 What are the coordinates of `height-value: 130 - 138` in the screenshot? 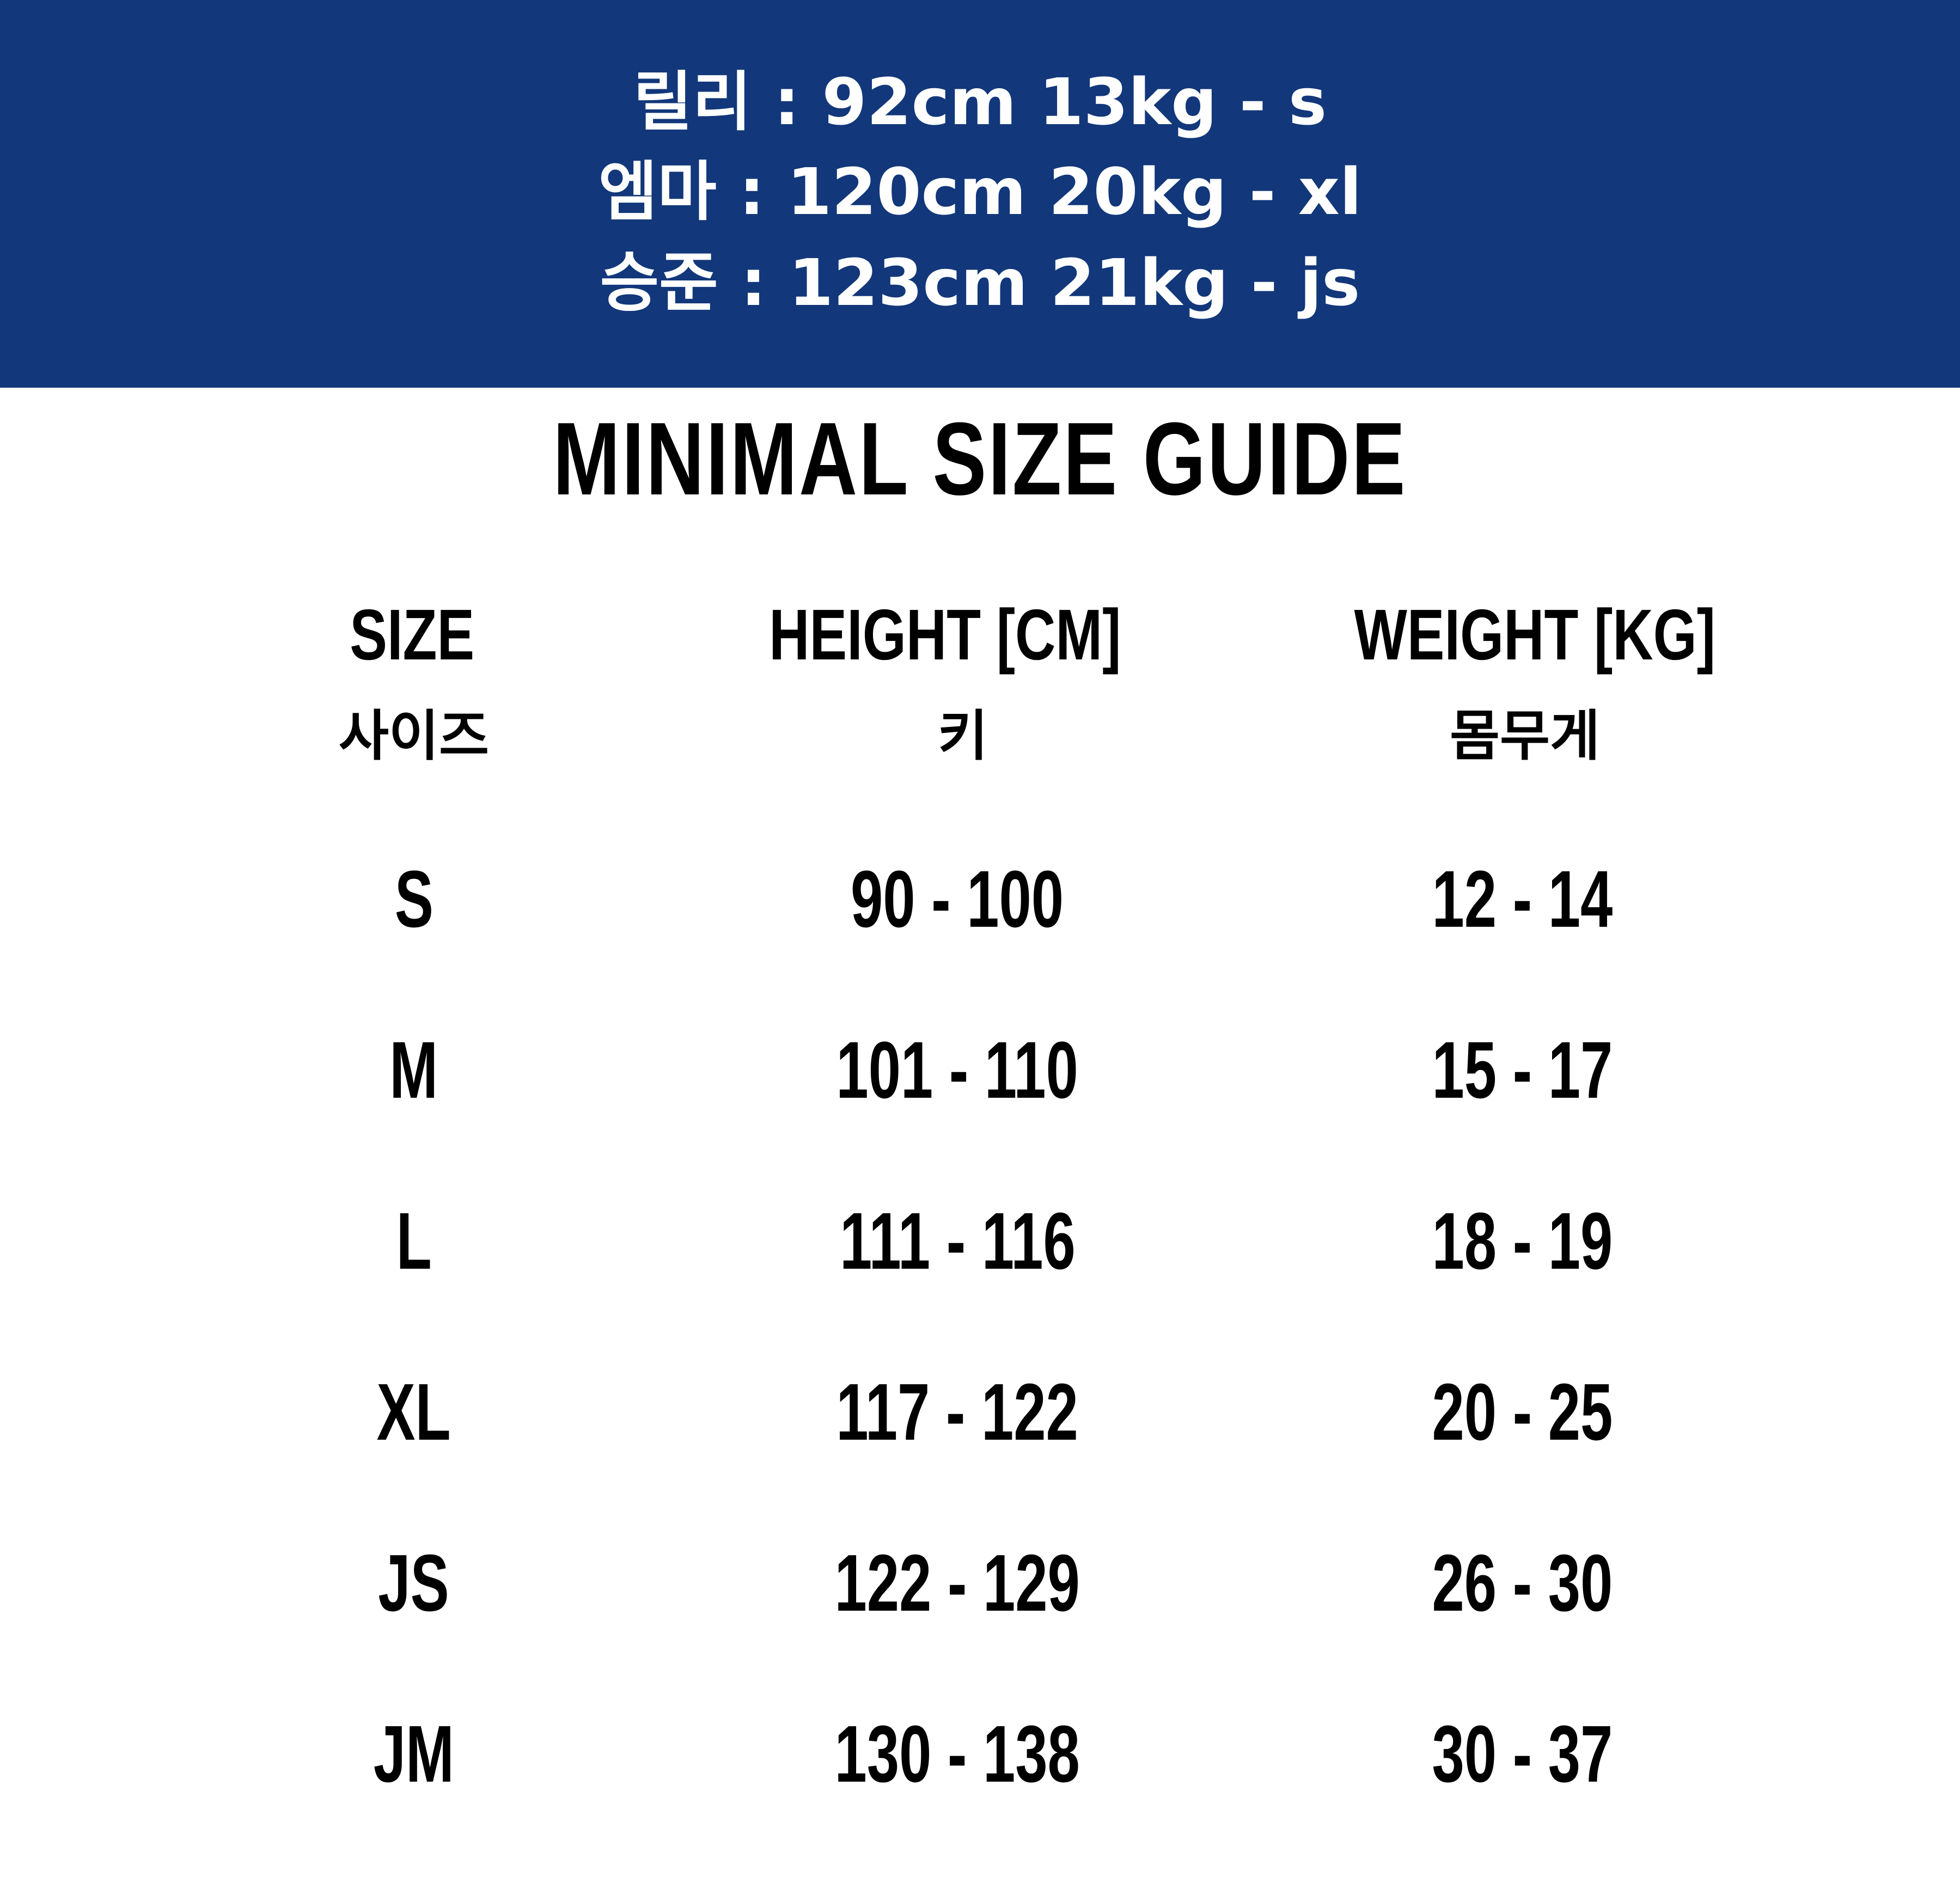 It's located at (957, 1754).